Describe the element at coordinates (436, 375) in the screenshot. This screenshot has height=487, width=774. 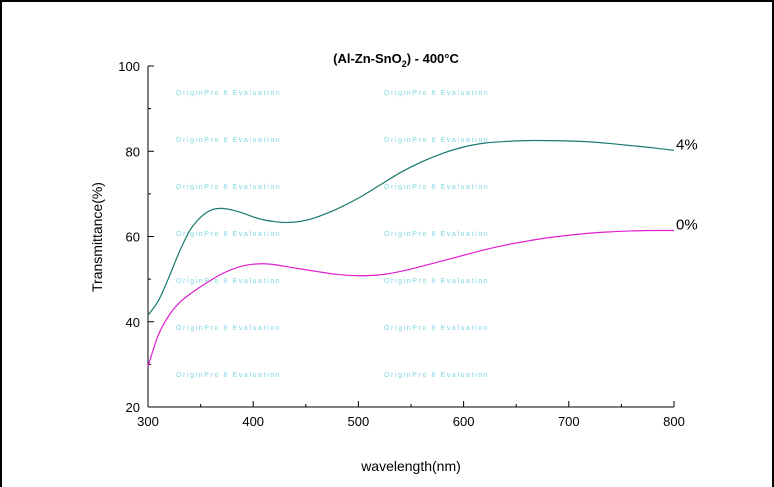
I see `watermark-13: OriginPro 8 Evaluation` at that location.